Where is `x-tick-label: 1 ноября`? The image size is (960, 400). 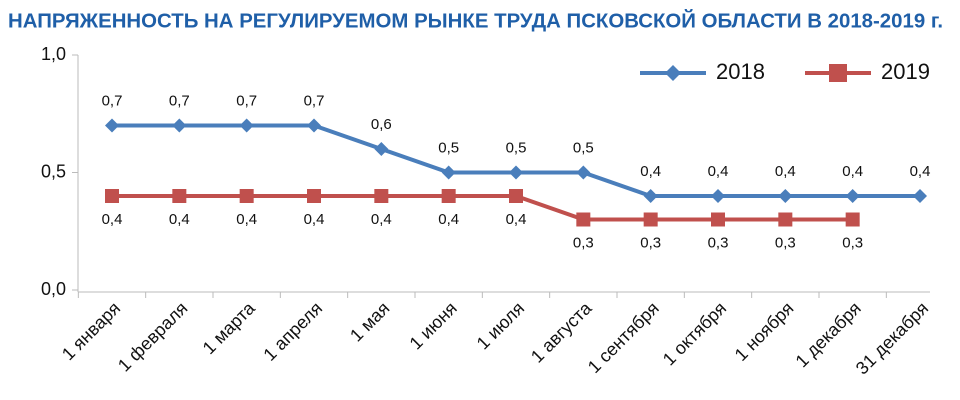
x-tick-label: 1 ноября is located at coordinates (764, 331).